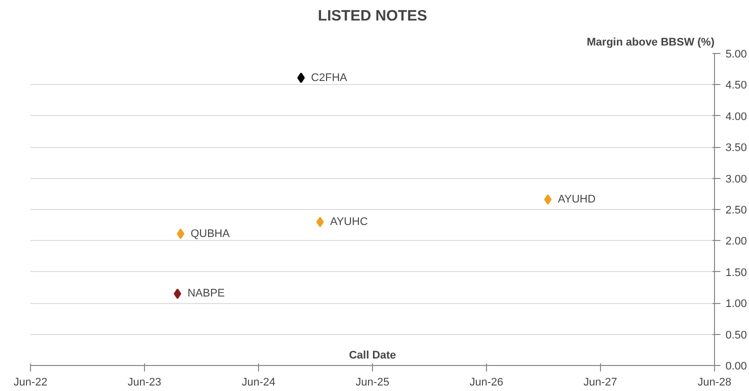 Image resolution: width=749 pixels, height=391 pixels. Describe the element at coordinates (736, 210) in the screenshot. I see `y-tick-label: 2.50` at that location.